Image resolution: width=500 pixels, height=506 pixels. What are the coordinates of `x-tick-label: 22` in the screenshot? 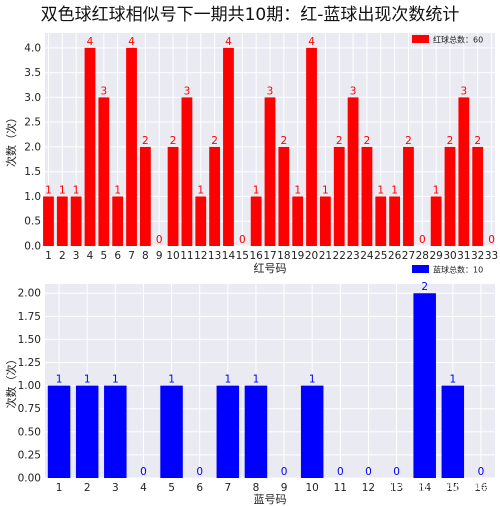 It's located at (339, 256).